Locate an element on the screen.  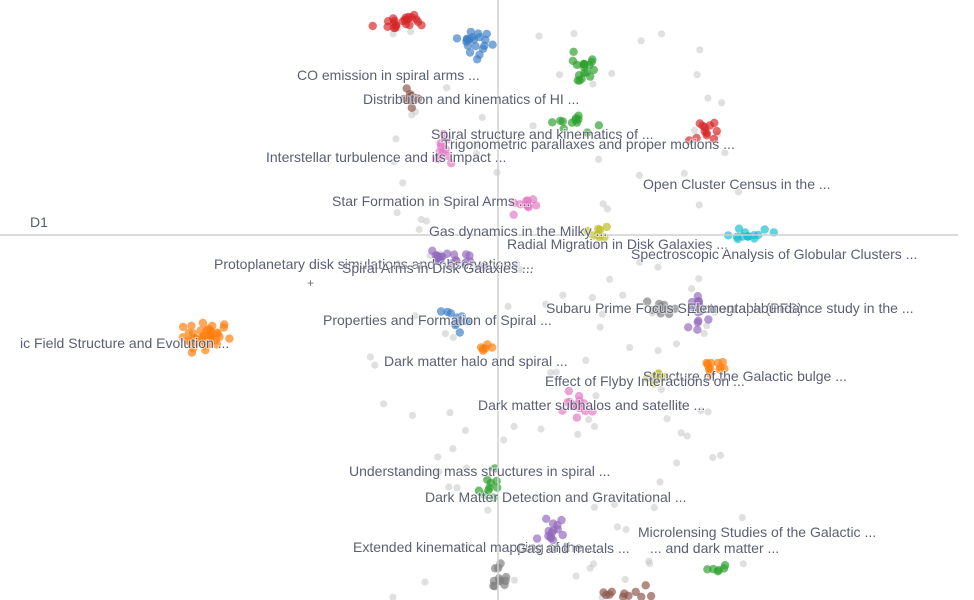
cluster-4-point is located at coordinates (411, 108).